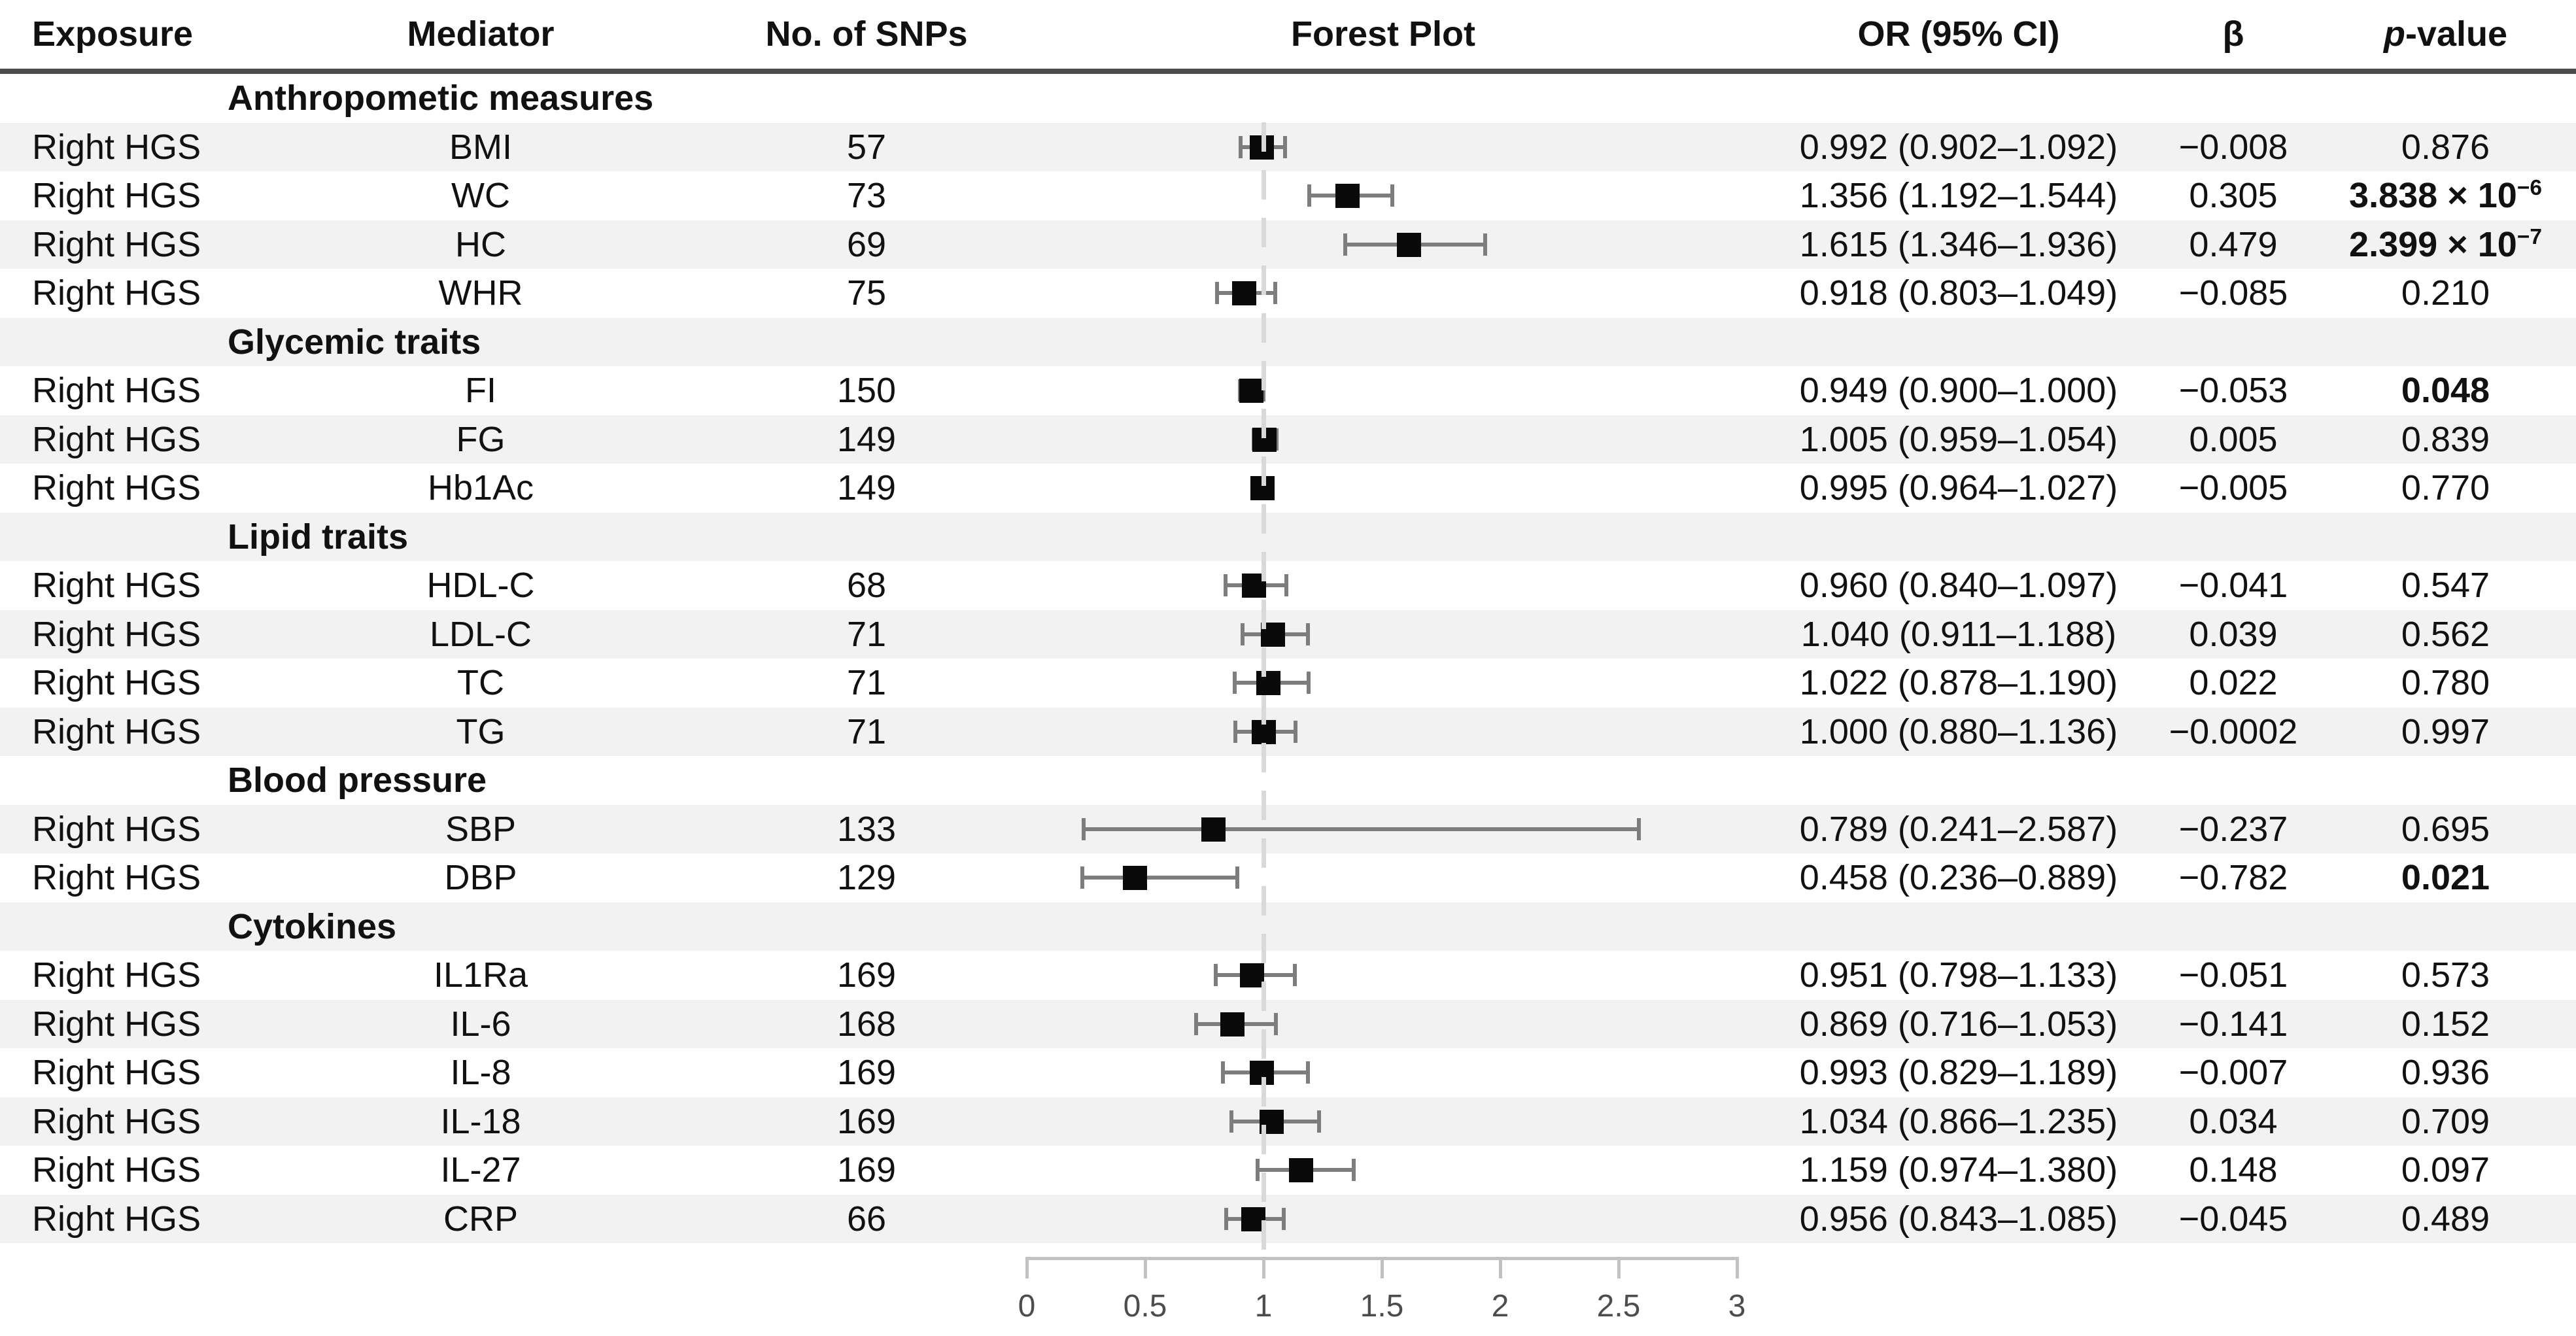 The image size is (2576, 1336). What do you see at coordinates (481, 487) in the screenshot?
I see `mediator-cell: Hb1Ac` at bounding box center [481, 487].